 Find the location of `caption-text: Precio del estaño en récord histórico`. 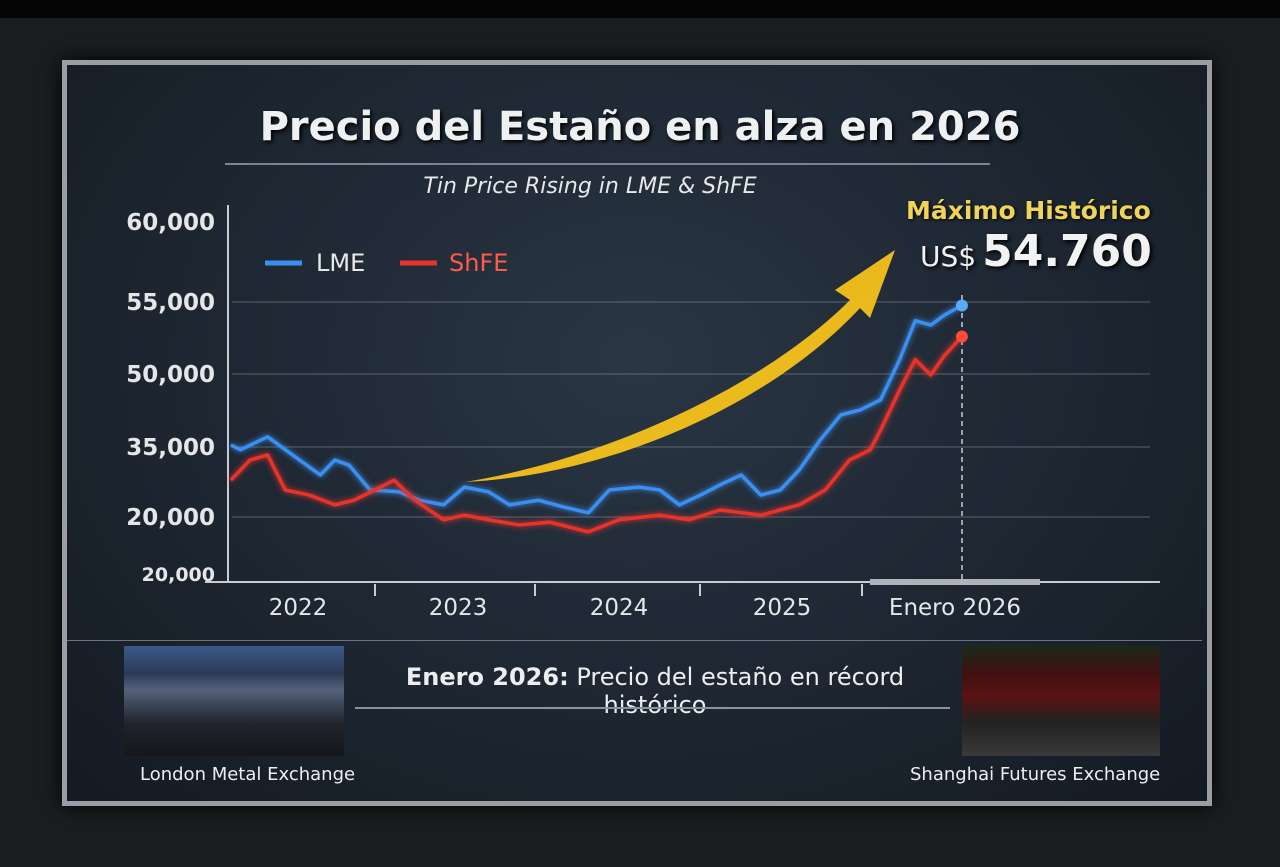

caption-text: Precio del estaño en récord histórico is located at coordinates (740, 691).